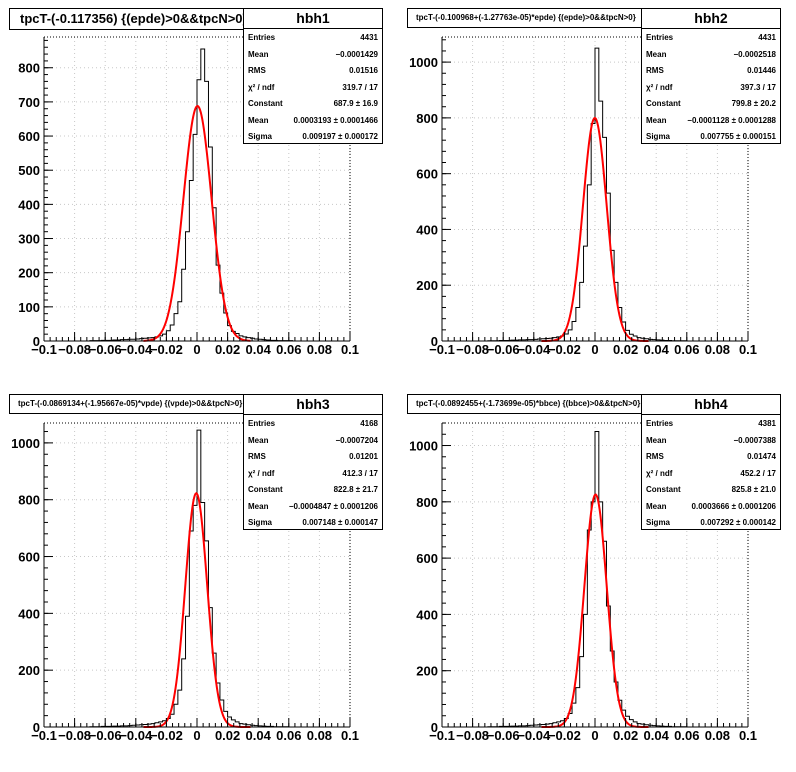  Describe the element at coordinates (313, 136) in the screenshot. I see `stats-row: Sigma 0.009197 ± 0.000172` at that location.